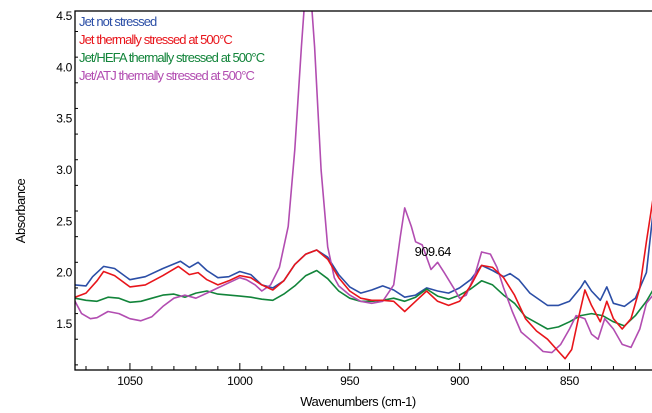  What do you see at coordinates (64, 273) in the screenshot?
I see `y-tick-label: 2.0` at bounding box center [64, 273].